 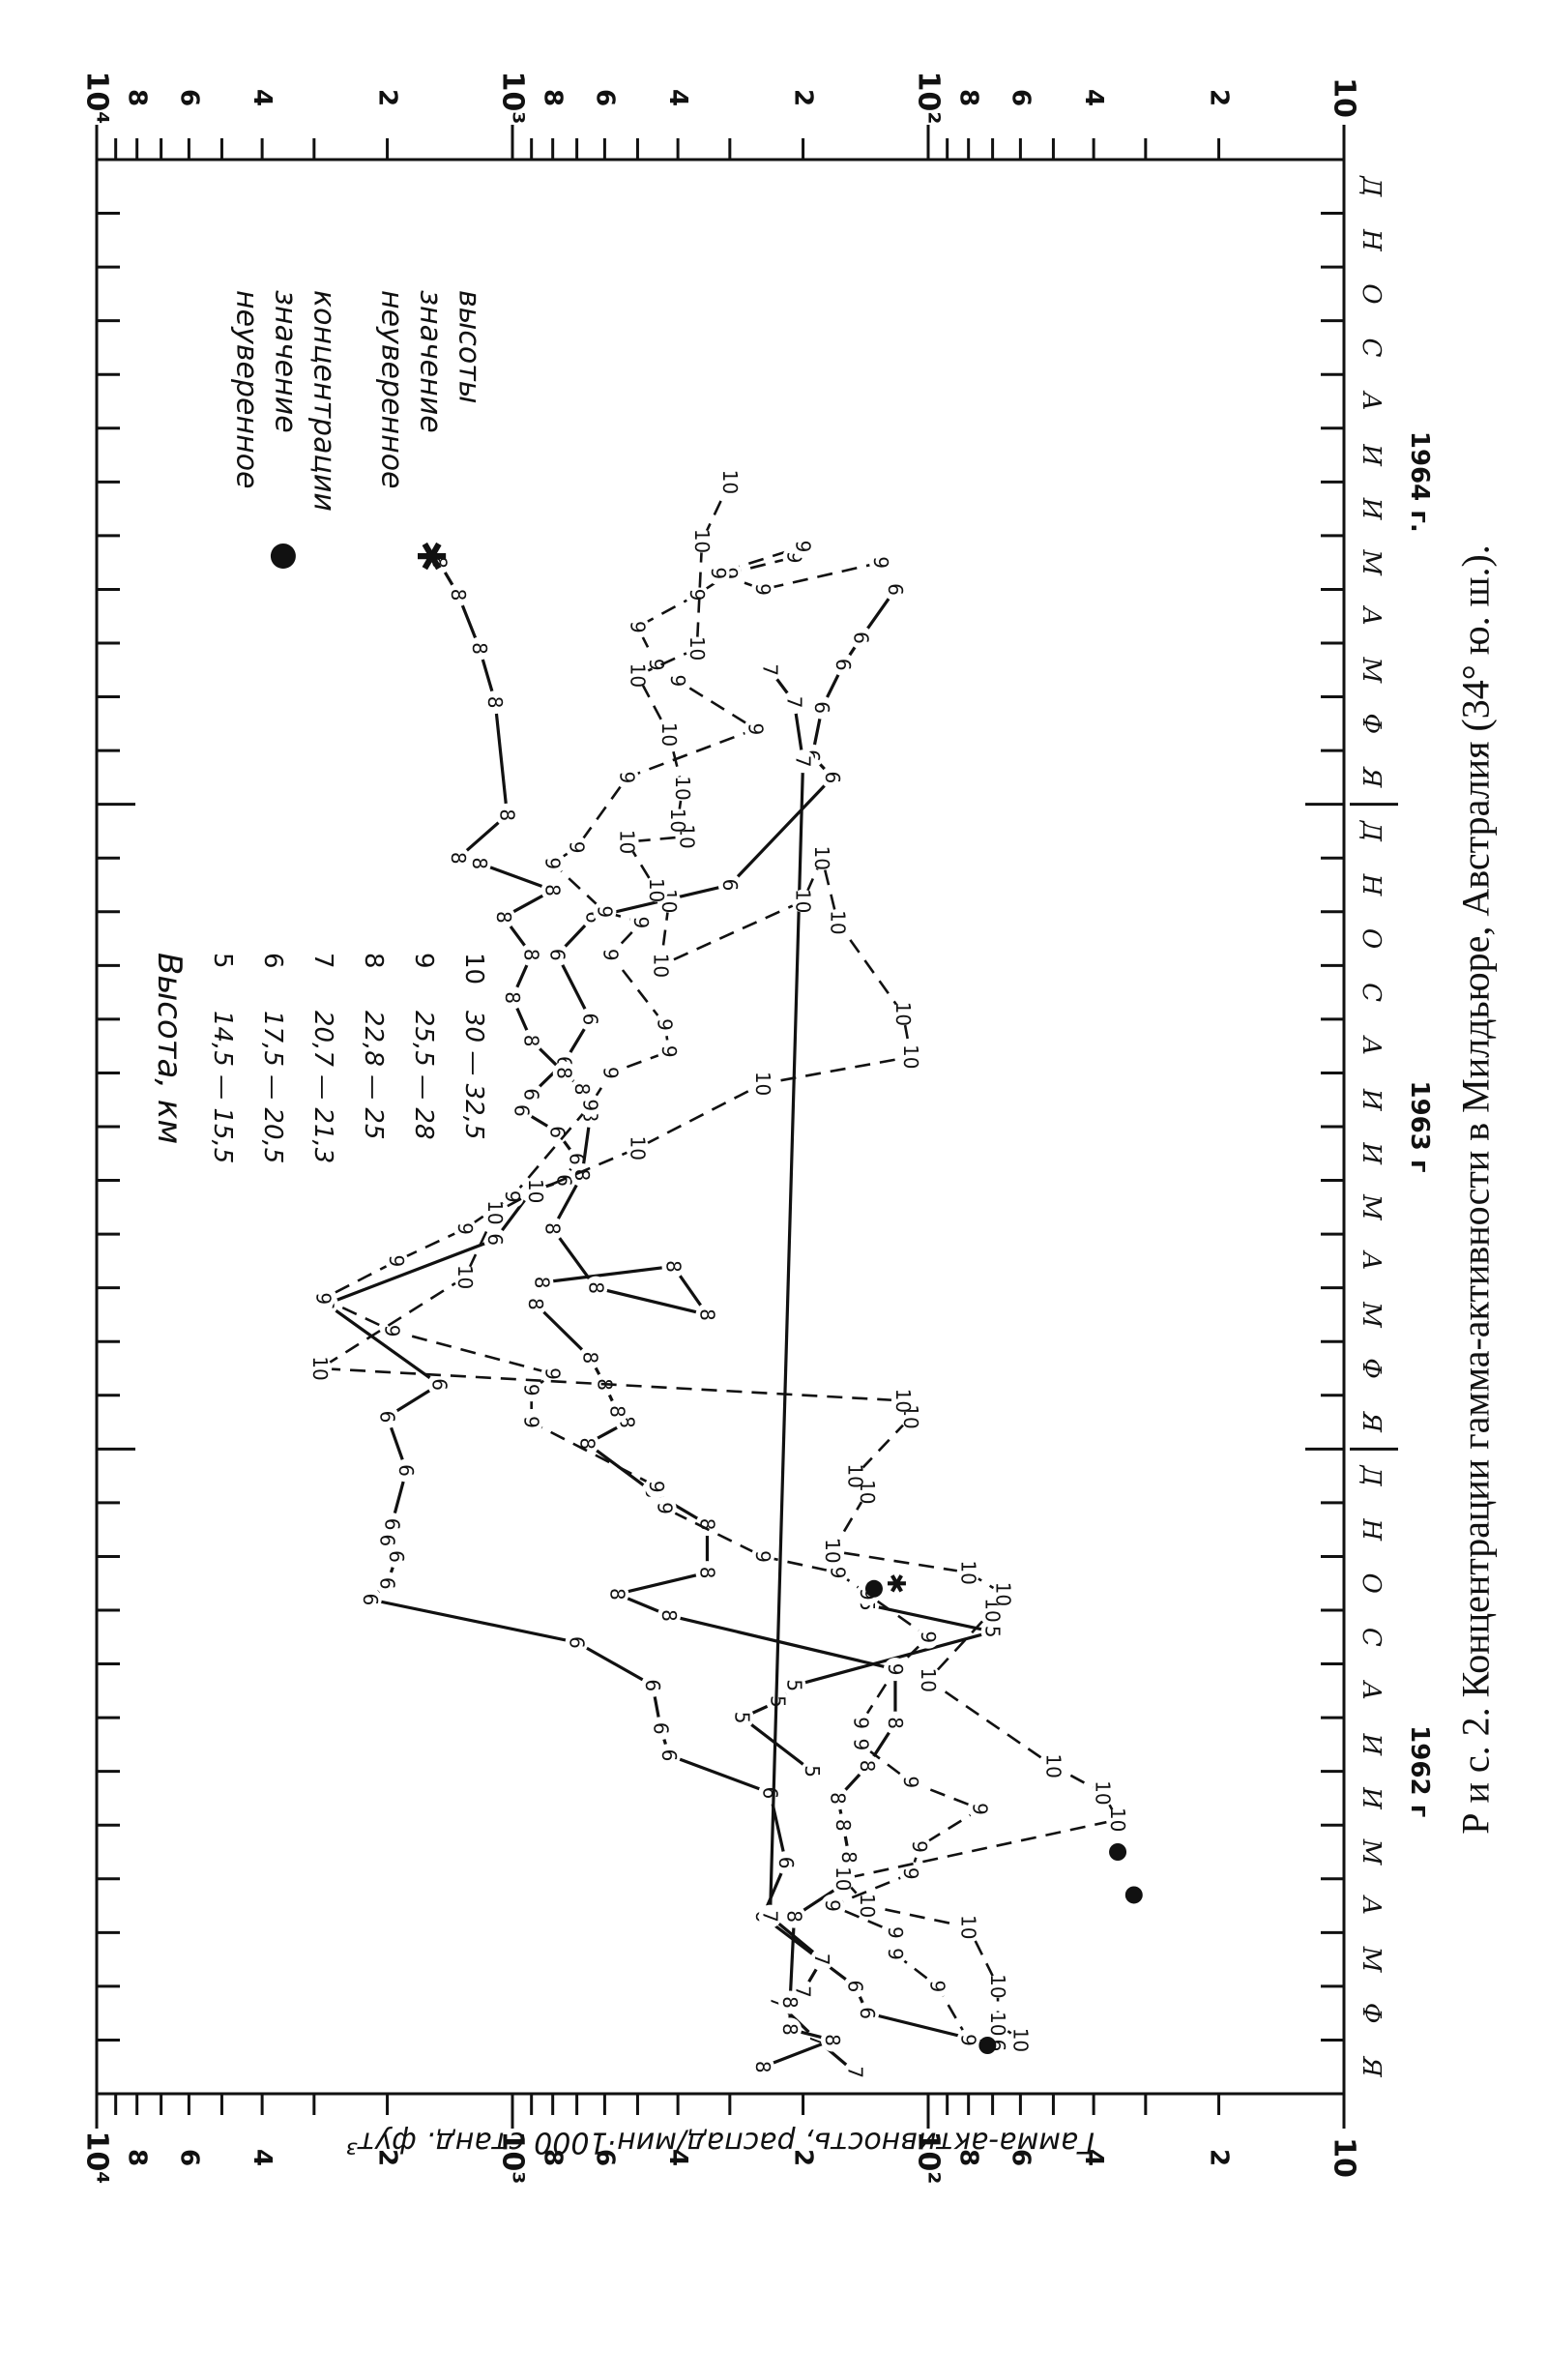 What do you see at coordinates (273, 961) in the screenshot?
I see `legend-code: 6` at bounding box center [273, 961].